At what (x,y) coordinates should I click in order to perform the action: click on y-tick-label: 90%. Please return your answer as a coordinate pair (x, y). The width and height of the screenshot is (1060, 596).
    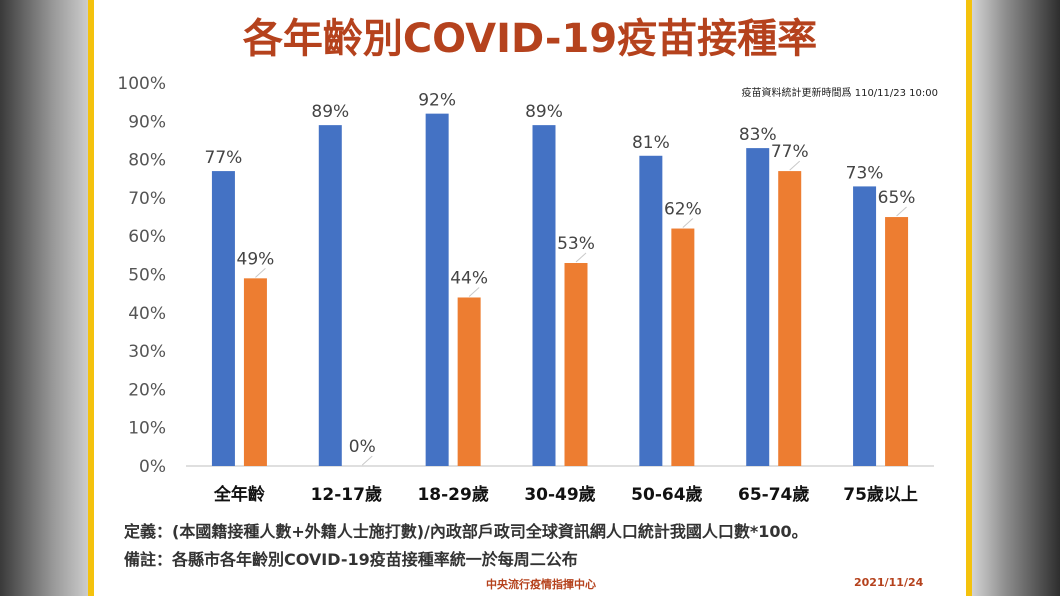
    Looking at the image, I should click on (147, 122).